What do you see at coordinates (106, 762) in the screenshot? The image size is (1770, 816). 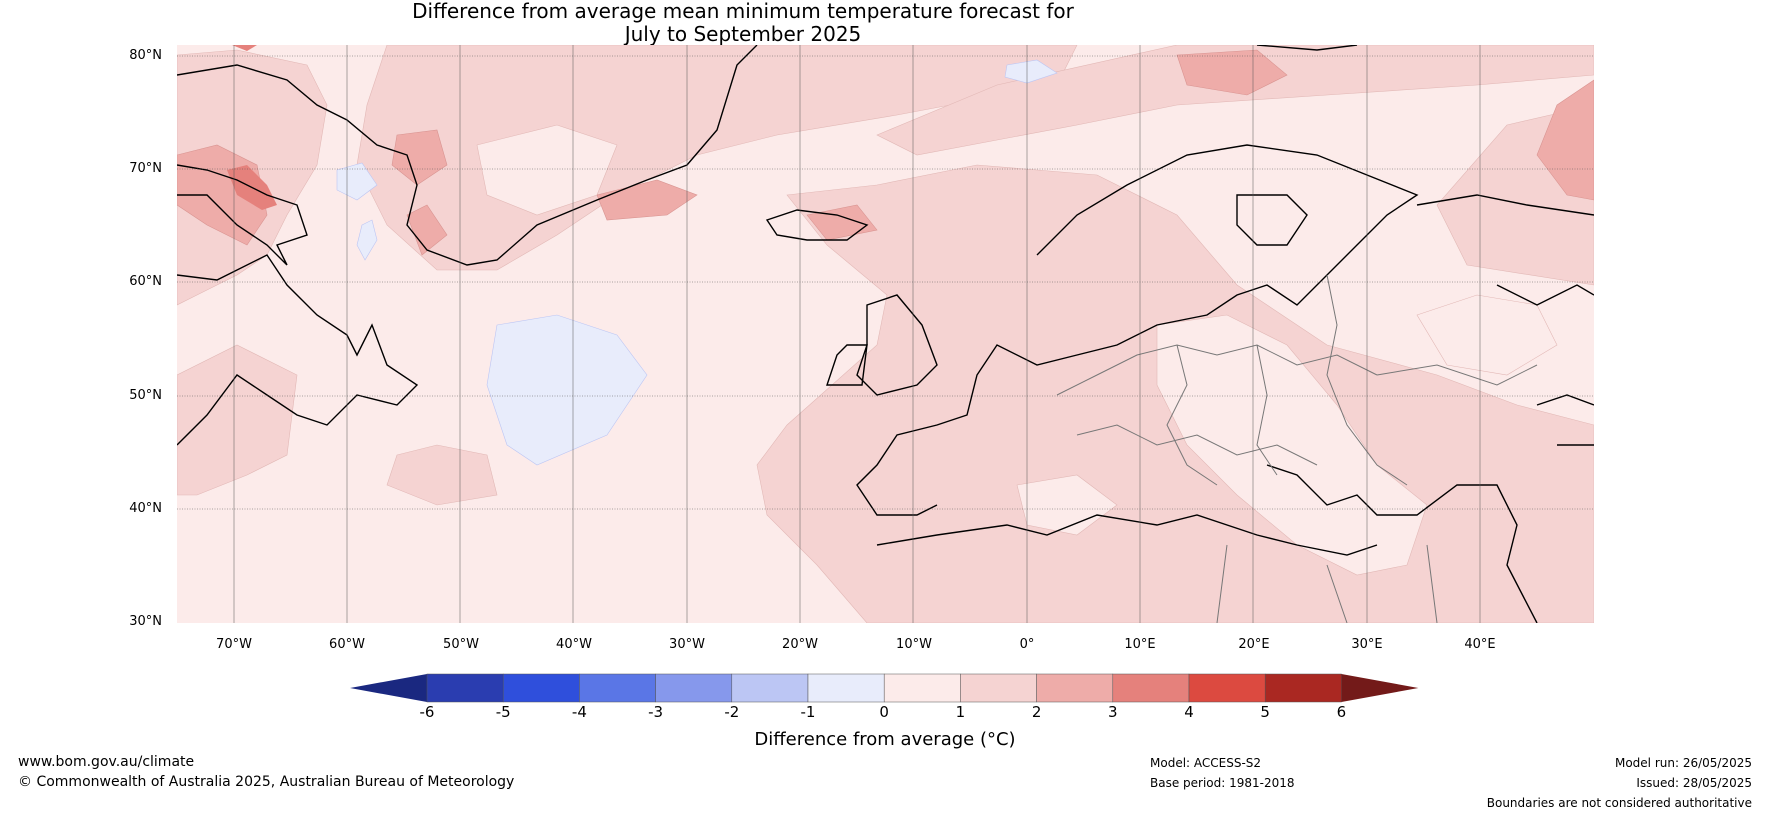 I see `footer-website: www.bom.gov.au/climate` at bounding box center [106, 762].